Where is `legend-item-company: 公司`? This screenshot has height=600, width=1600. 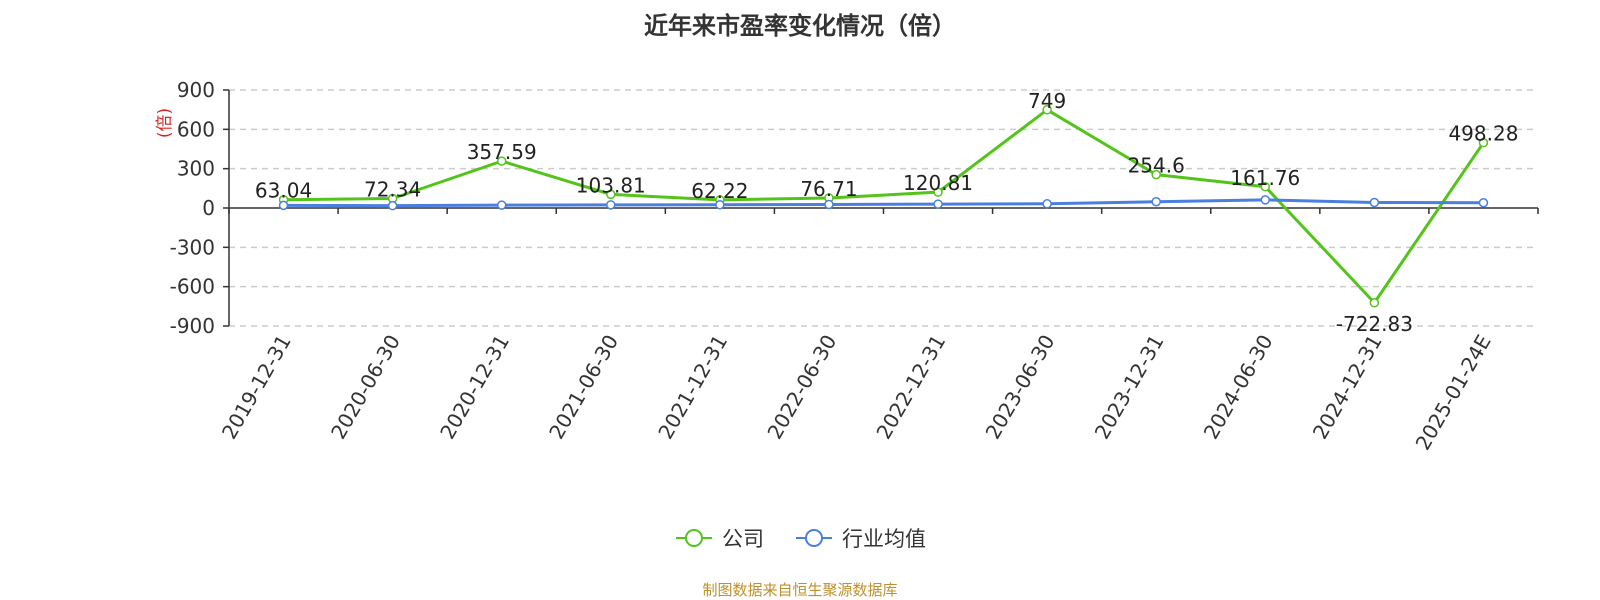 legend-item-company: 公司 is located at coordinates (719, 538).